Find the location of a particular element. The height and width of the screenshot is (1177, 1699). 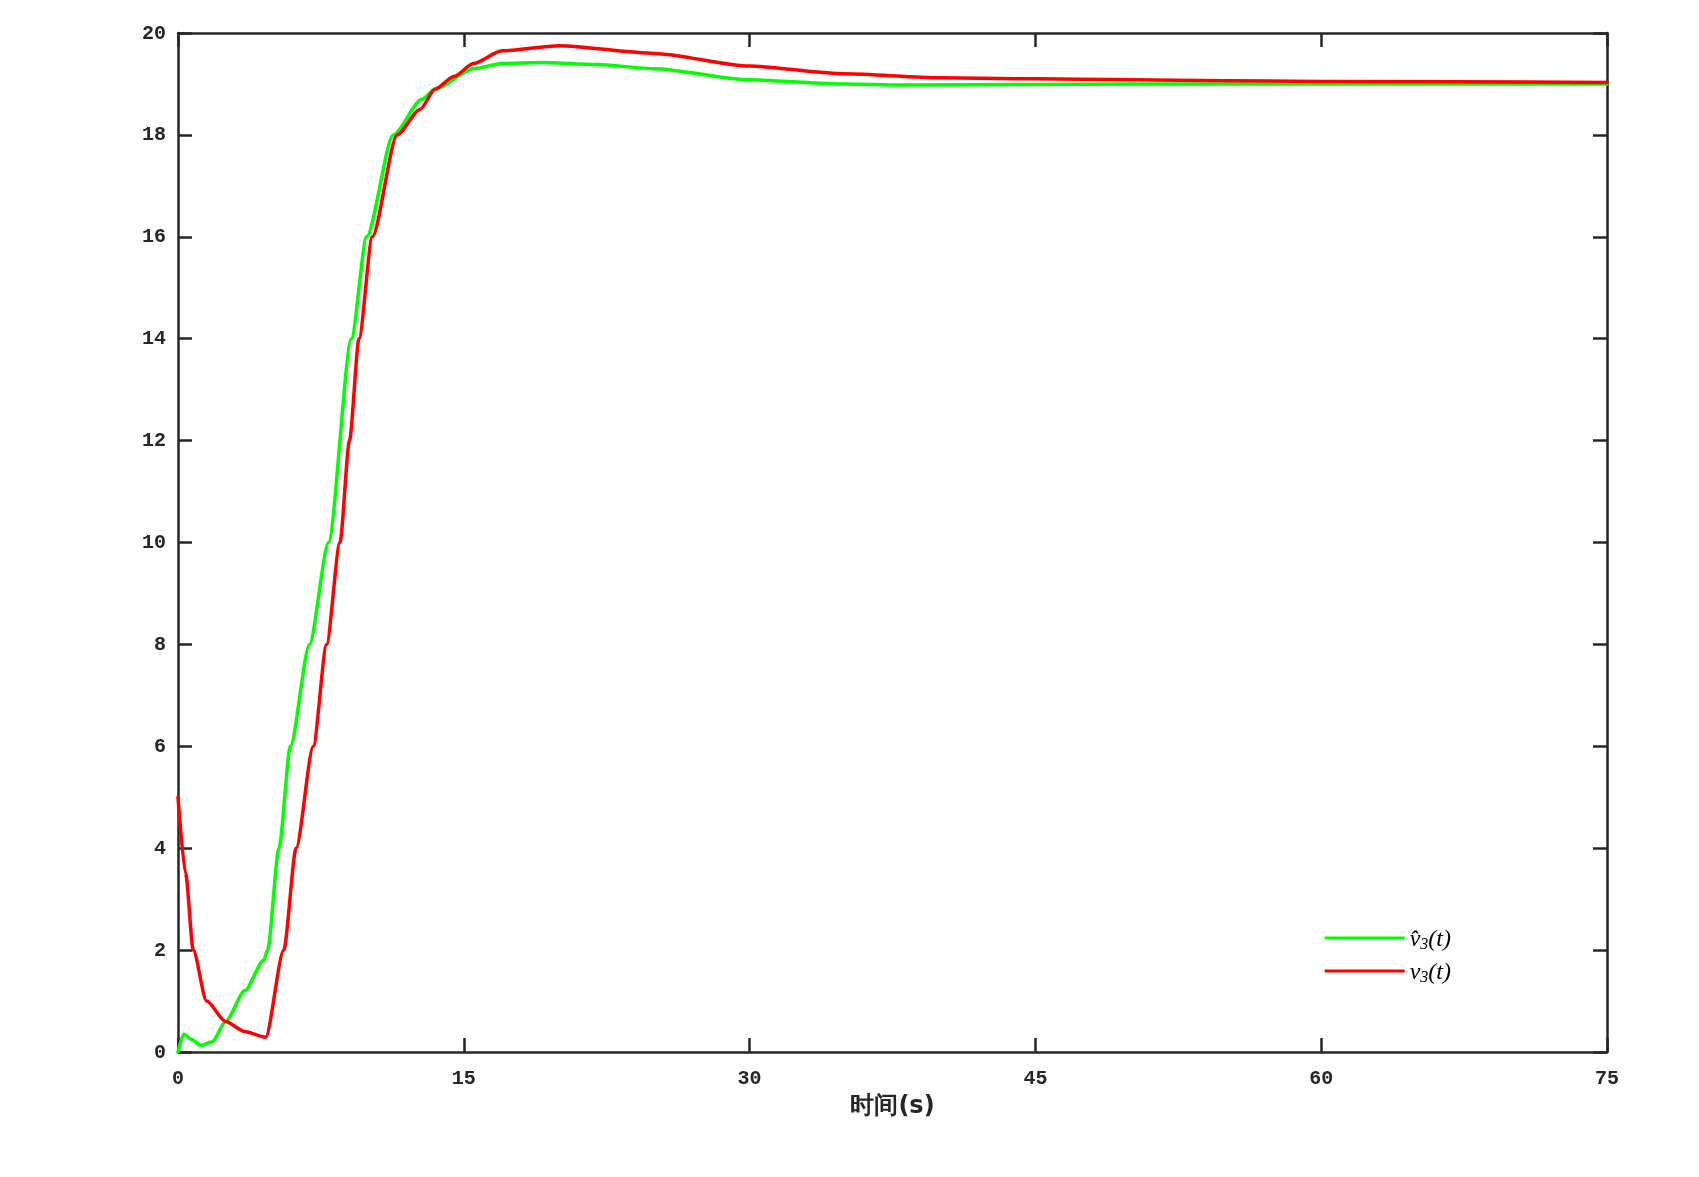

x-tick-label: 60 is located at coordinates (1321, 1078).